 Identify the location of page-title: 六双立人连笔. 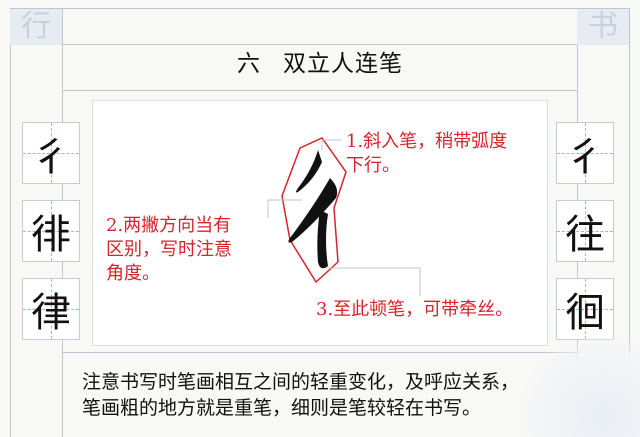
(320, 61).